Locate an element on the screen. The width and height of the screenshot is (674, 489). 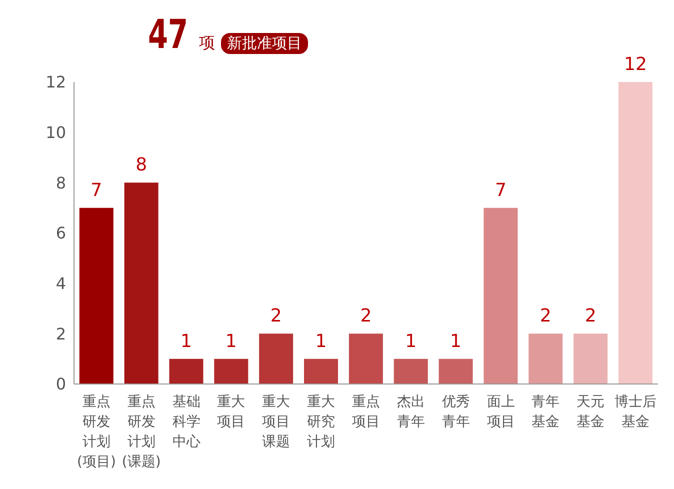
y-tick-label: 8 is located at coordinates (61, 182).